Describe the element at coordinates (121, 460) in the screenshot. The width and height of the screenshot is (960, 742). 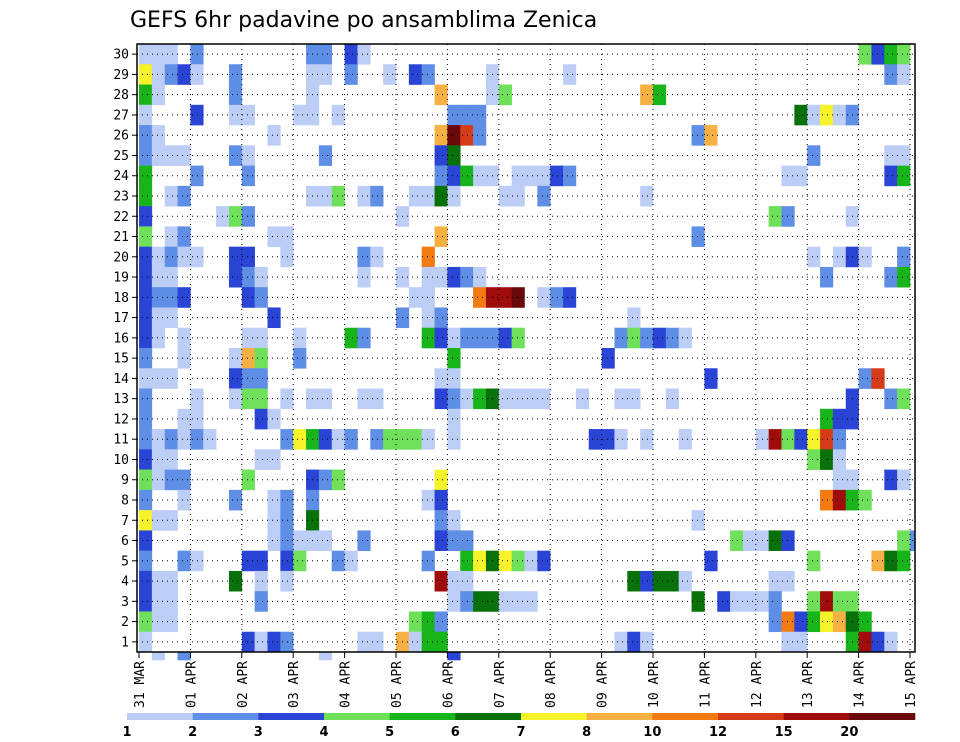
I see `y-tick-label: 10` at that location.